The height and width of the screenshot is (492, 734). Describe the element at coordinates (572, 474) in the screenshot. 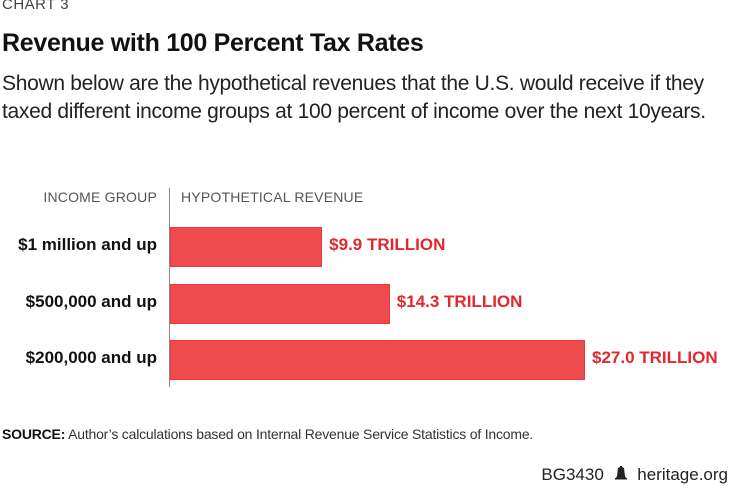

I see `report-id: BG3430` at that location.